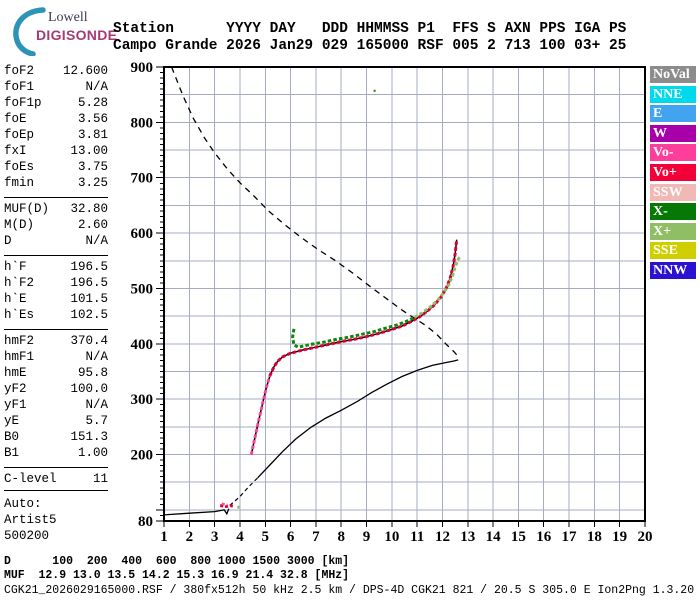 The width and height of the screenshot is (700, 600). I want to click on parameter-label: C-level, so click(30, 479).